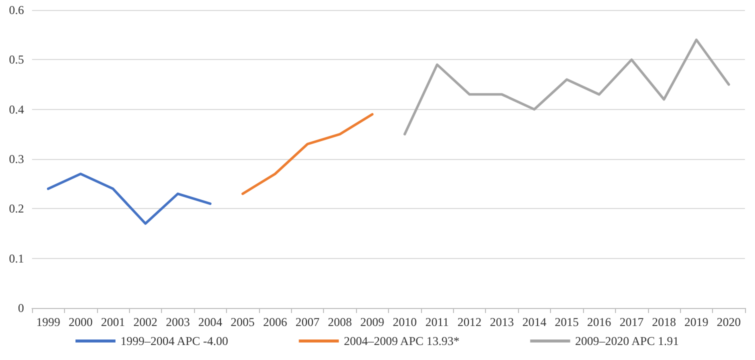  What do you see at coordinates (437, 322) in the screenshot?
I see `x-tick-label: 2011` at bounding box center [437, 322].